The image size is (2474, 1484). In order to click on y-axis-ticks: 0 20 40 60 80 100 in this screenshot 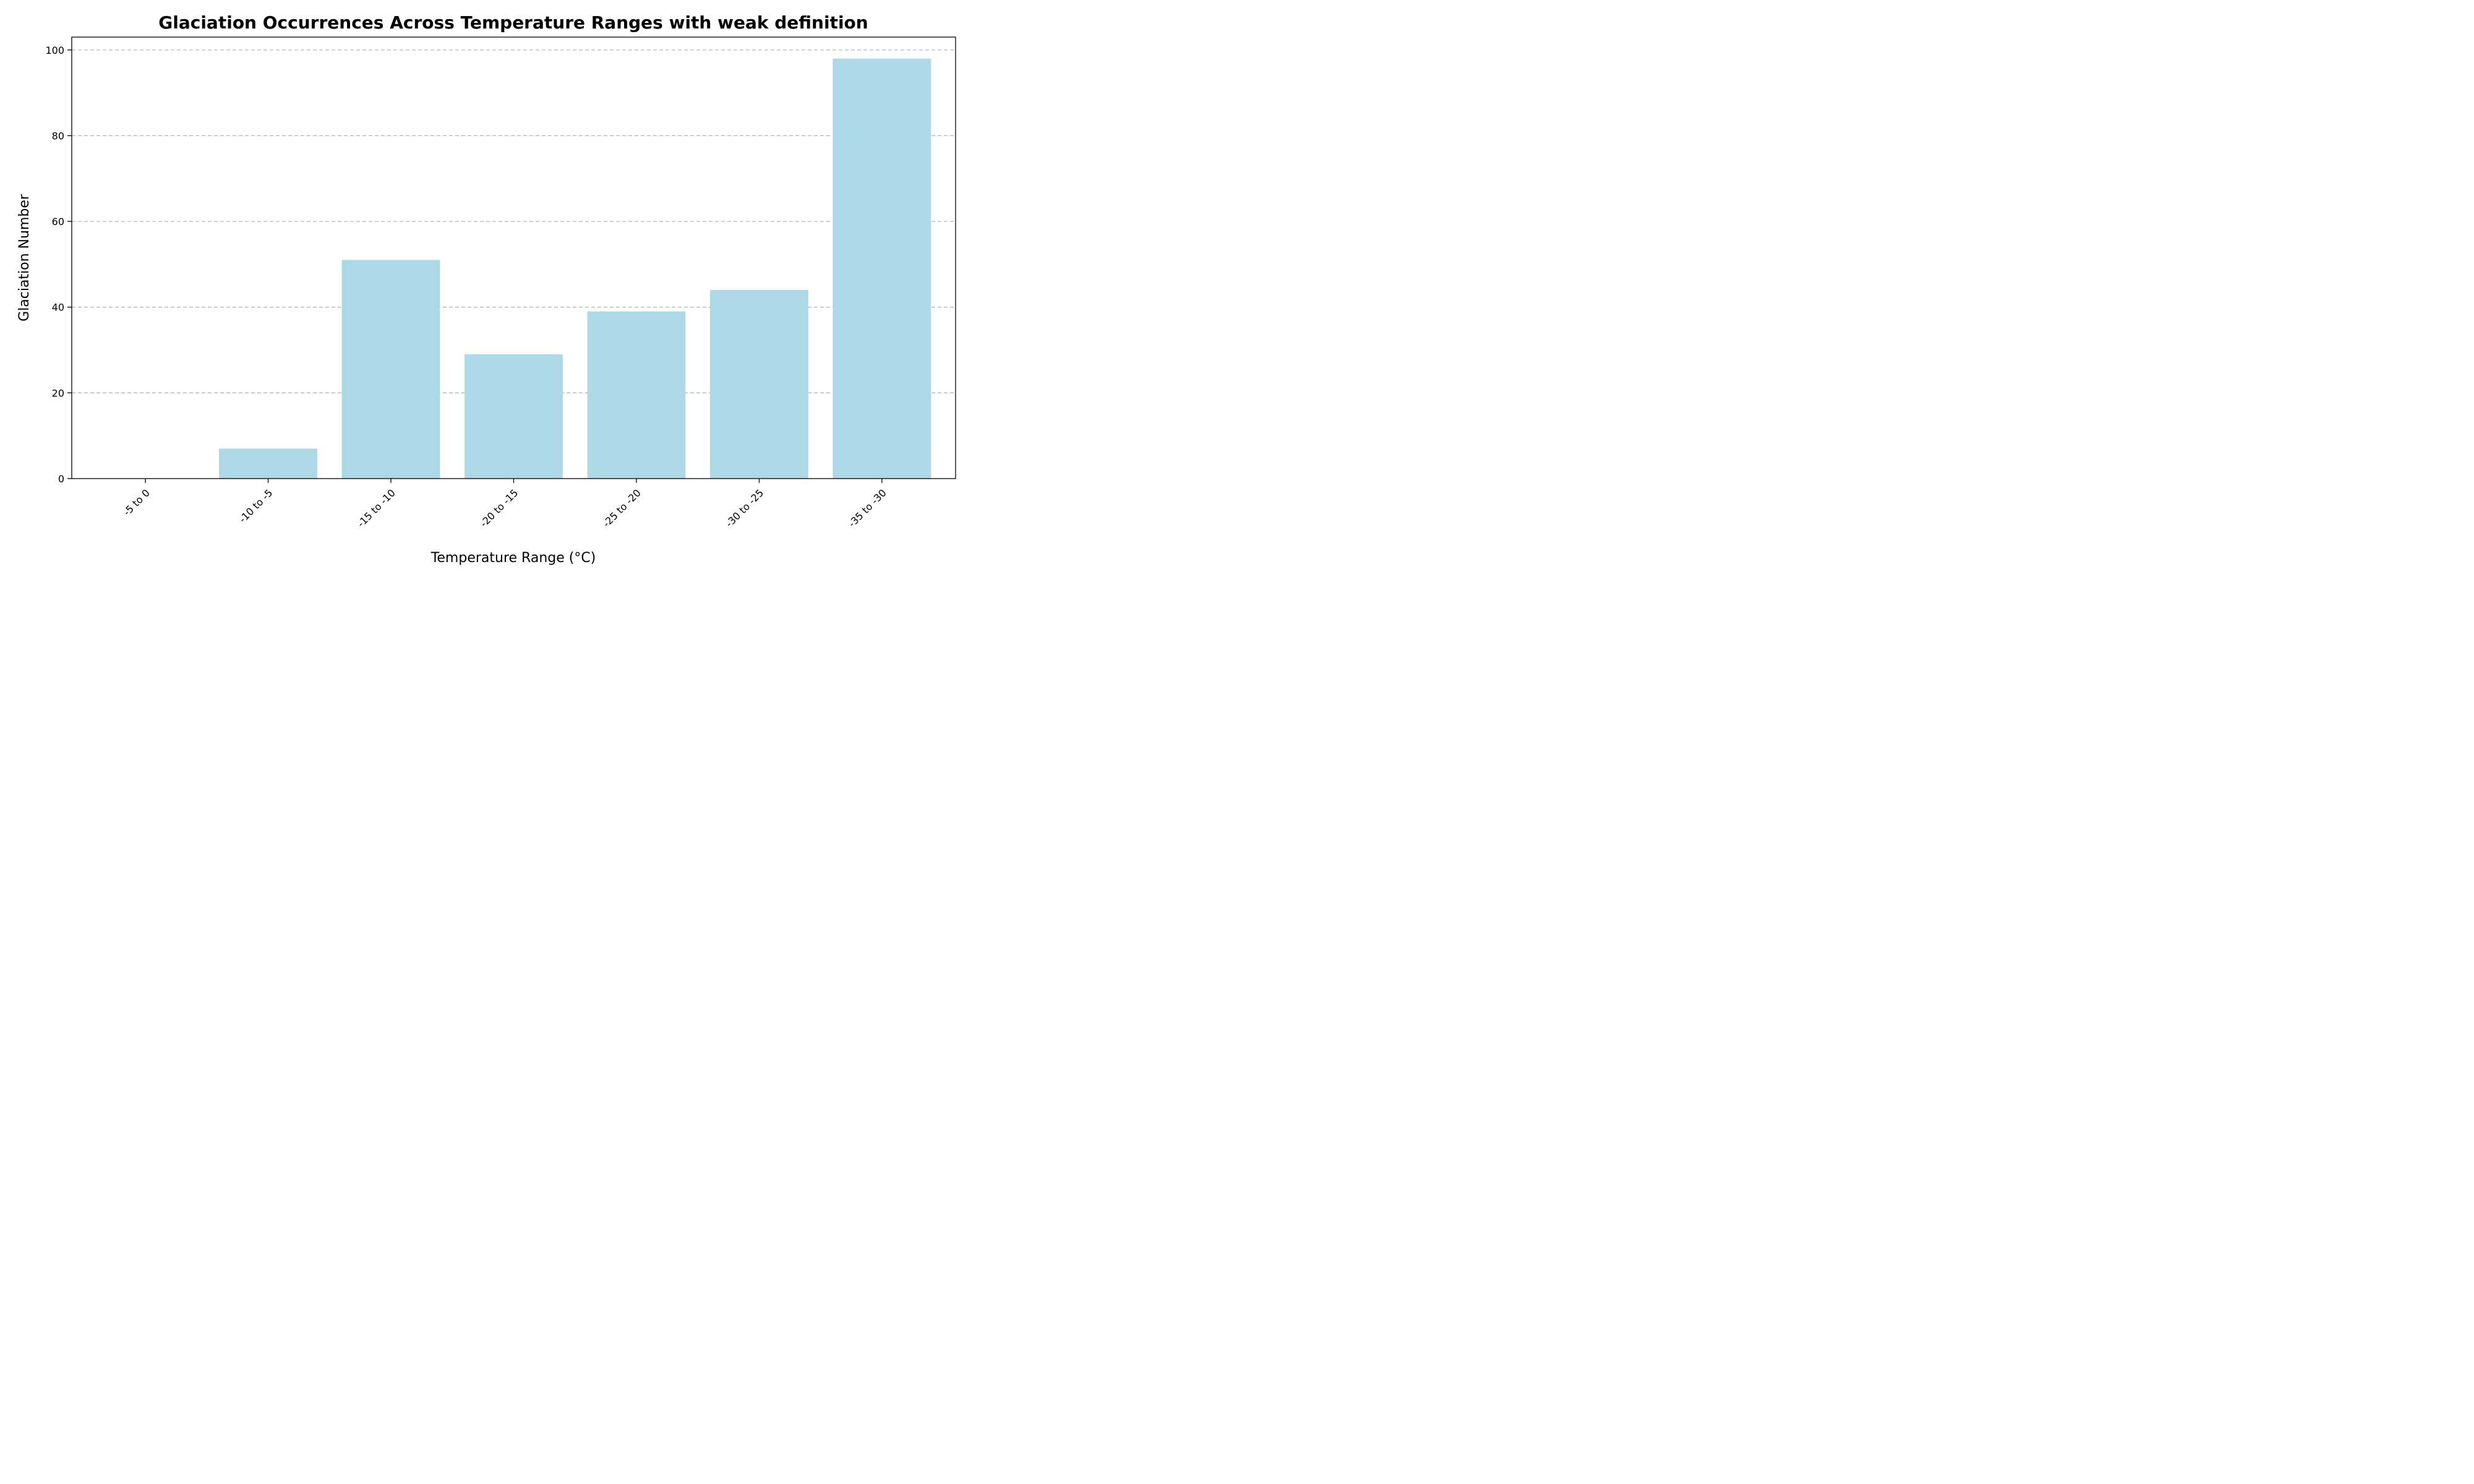, I will do `click(58, 265)`.